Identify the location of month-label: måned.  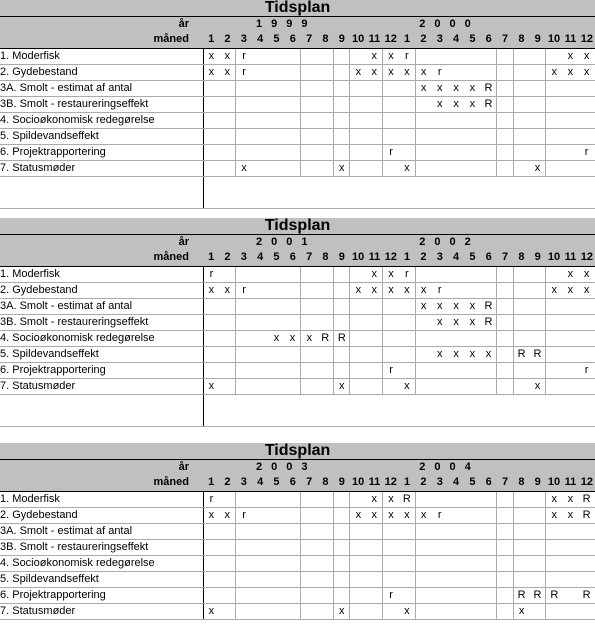
(101, 258).